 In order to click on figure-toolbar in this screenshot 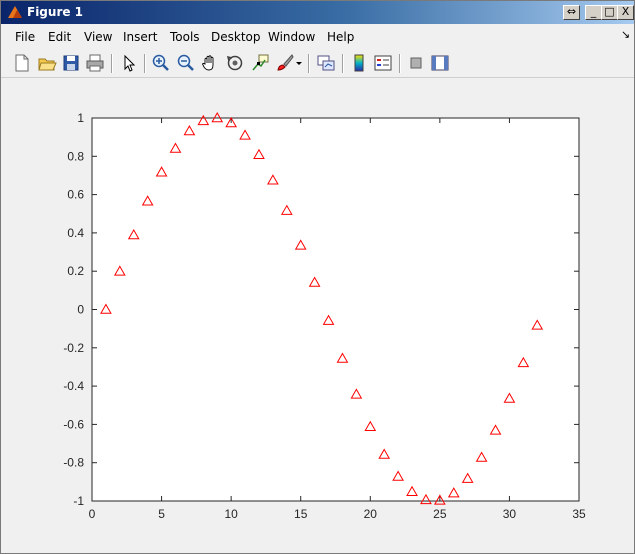, I will do `click(317, 63)`.